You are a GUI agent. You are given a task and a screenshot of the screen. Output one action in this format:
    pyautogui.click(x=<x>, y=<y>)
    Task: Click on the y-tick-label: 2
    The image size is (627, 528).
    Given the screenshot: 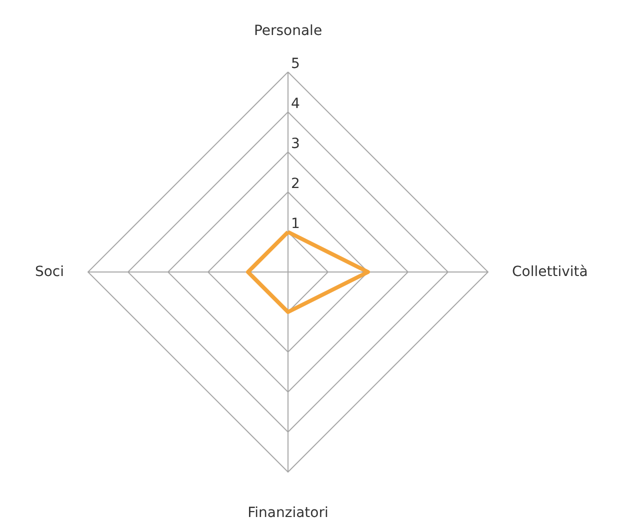 What is the action you would take?
    pyautogui.click(x=295, y=184)
    